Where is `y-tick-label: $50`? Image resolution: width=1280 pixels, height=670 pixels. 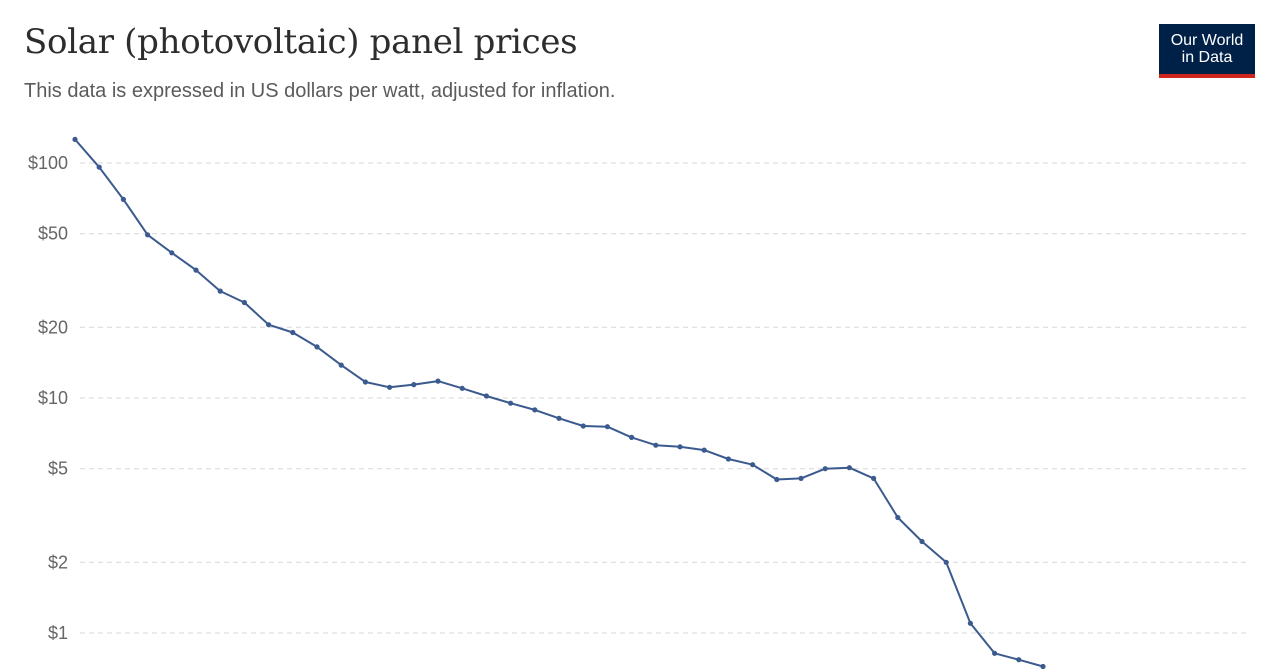
y-tick-label: $50 is located at coordinates (53, 234).